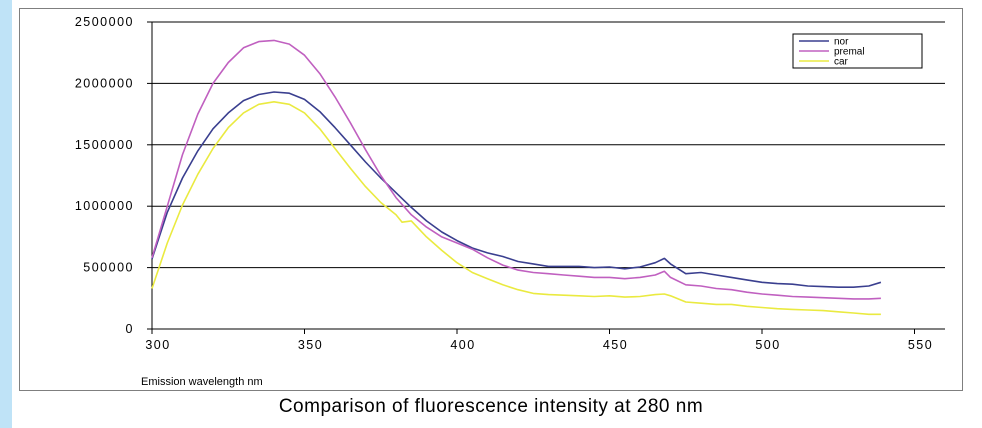 The width and height of the screenshot is (982, 428). I want to click on legend-label-car: car, so click(841, 62).